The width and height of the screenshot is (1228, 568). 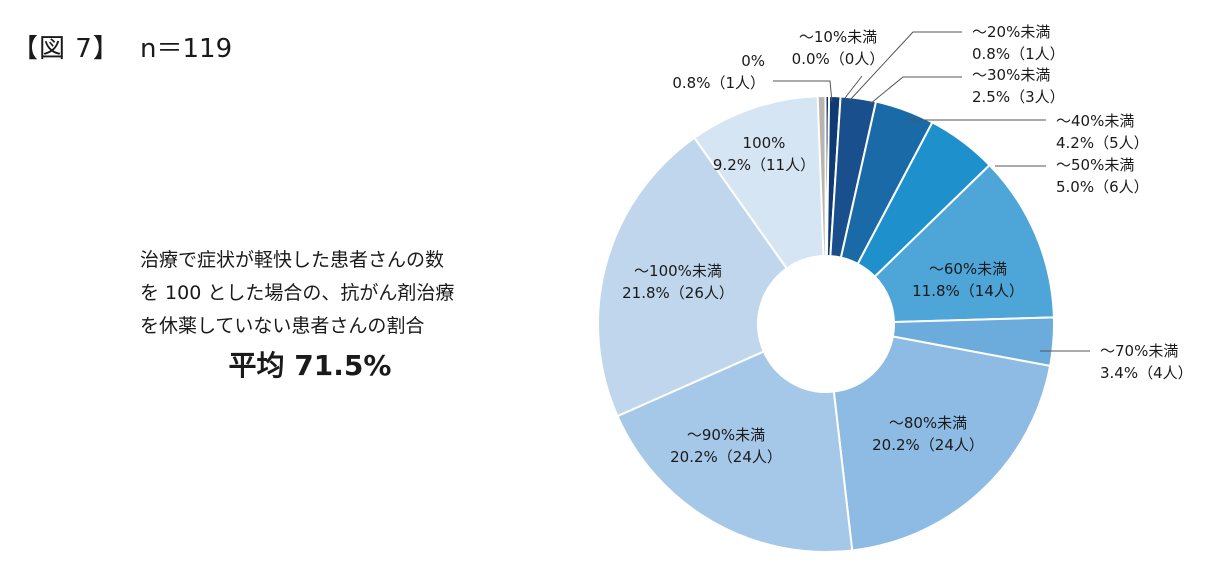 What do you see at coordinates (726, 435) in the screenshot?
I see `slice-label-10: ～90%未満` at bounding box center [726, 435].